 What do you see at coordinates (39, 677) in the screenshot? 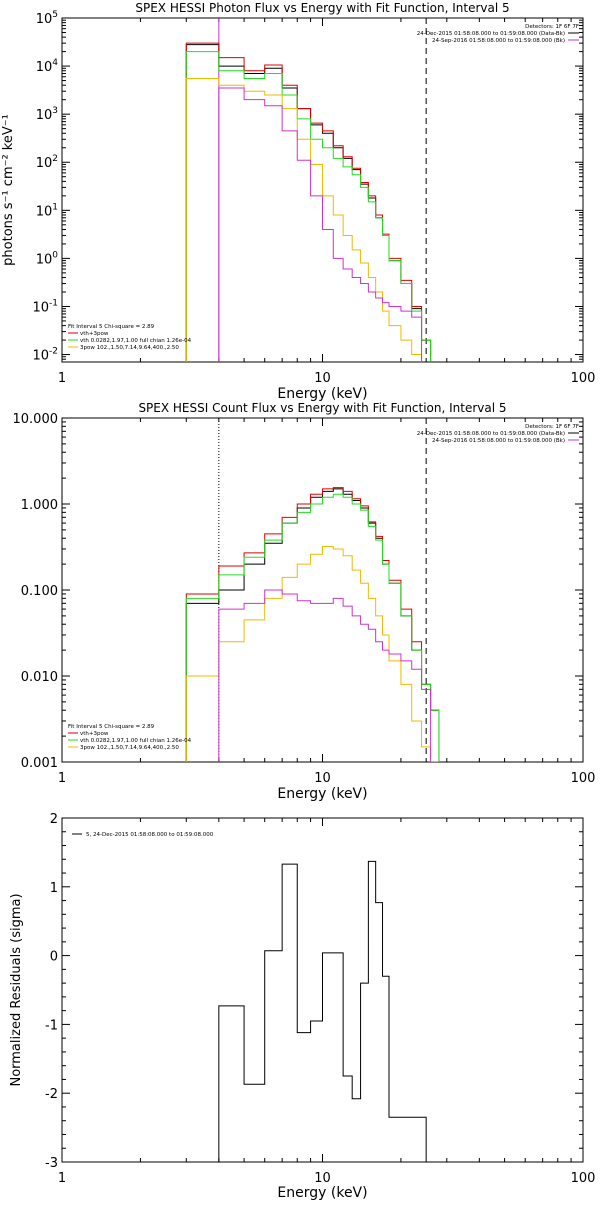
I see `y-tick-label: 0.010` at bounding box center [39, 677].